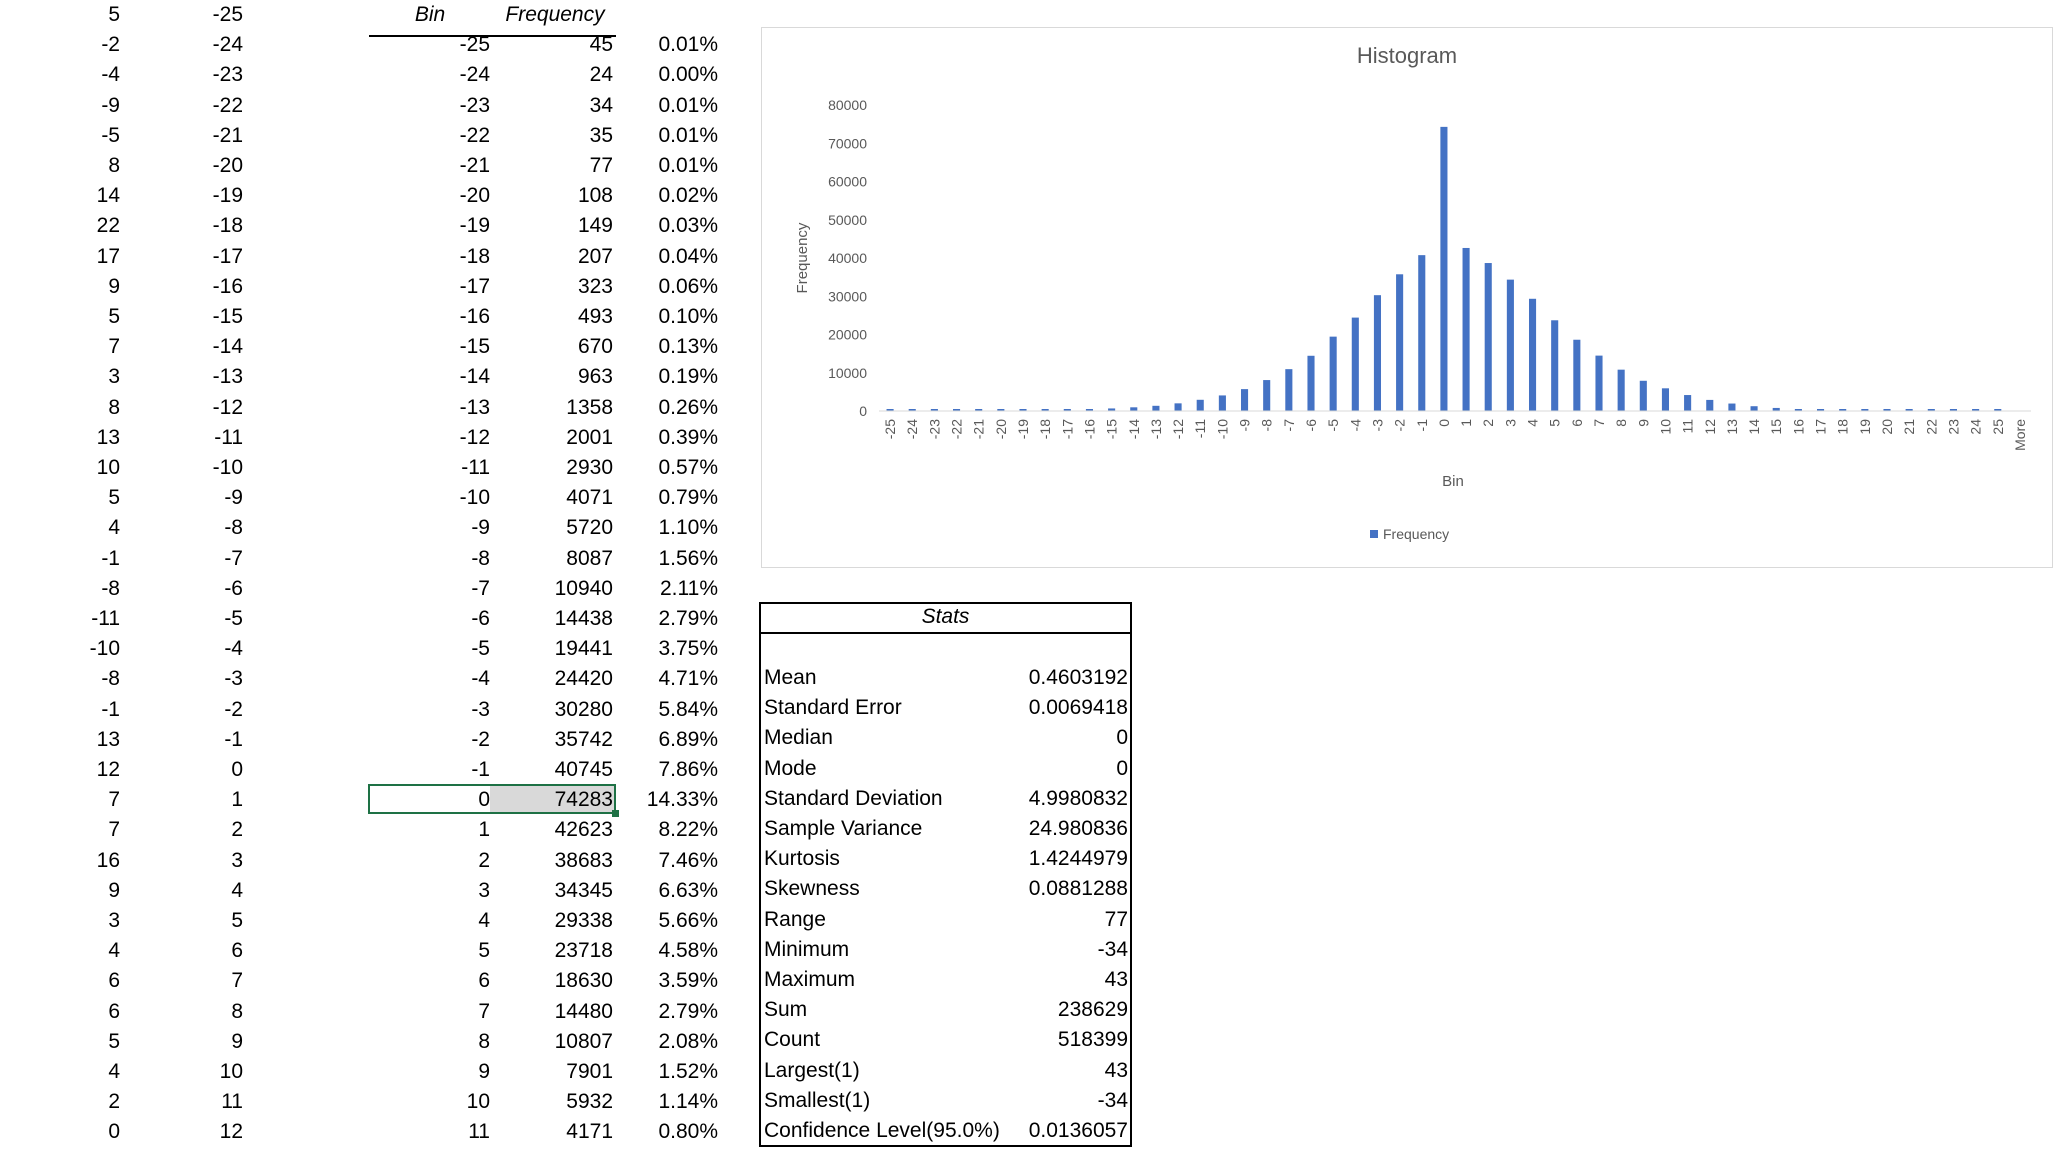  I want to click on cell-b: -6, so click(233, 588).